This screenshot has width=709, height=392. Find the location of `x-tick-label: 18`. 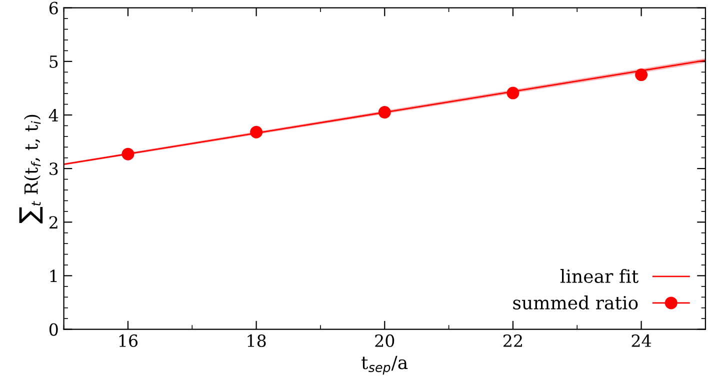

x-tick-label: 18 is located at coordinates (257, 341).